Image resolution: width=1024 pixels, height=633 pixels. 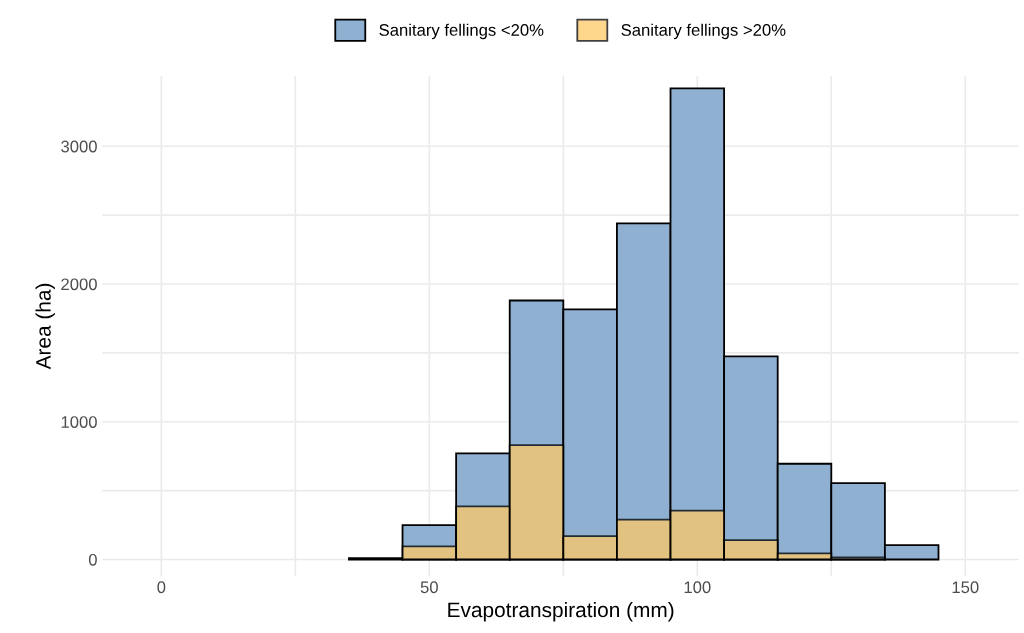 What do you see at coordinates (461, 31) in the screenshot?
I see `legend-label: Sanitary fellings <20%` at bounding box center [461, 31].